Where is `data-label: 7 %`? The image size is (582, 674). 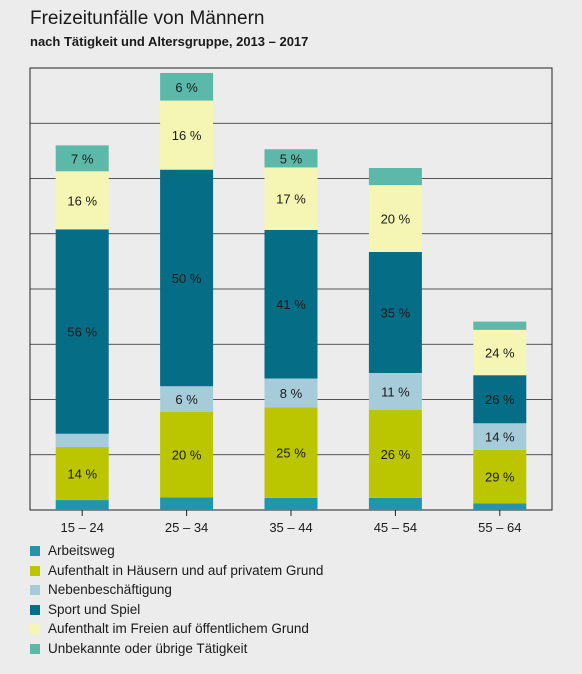 data-label: 7 % is located at coordinates (82, 158).